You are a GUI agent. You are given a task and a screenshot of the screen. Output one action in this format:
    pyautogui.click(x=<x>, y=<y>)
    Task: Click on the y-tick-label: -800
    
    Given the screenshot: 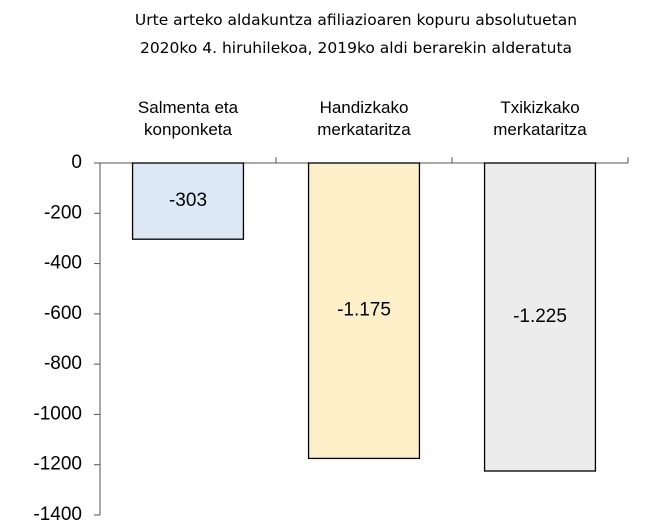 What is the action you would take?
    pyautogui.click(x=63, y=363)
    